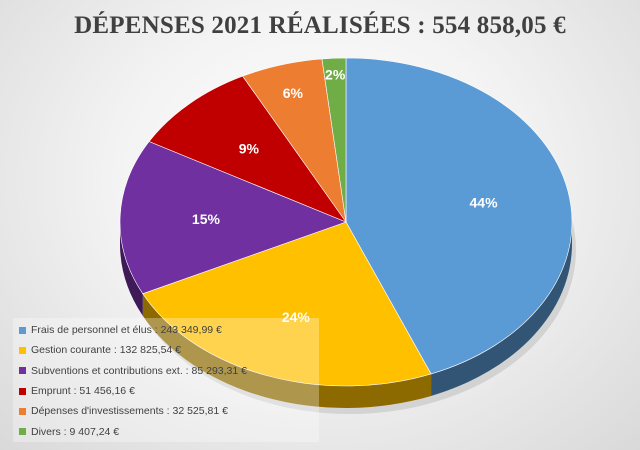 The height and width of the screenshot is (450, 640). Describe the element at coordinates (83, 391) in the screenshot. I see `legend-label: Emprunt : 51 456,16 €` at that location.